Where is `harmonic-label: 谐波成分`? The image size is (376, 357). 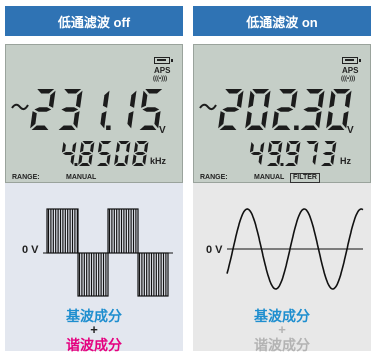
harmonic-label: 谐波成分 is located at coordinates (94, 345).